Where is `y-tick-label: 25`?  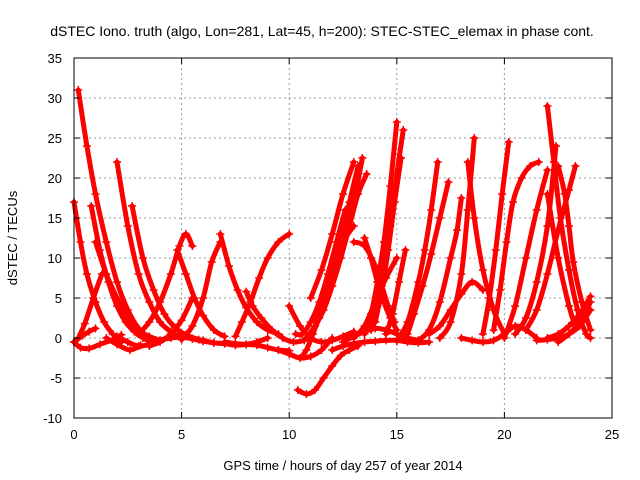 y-tick-label: 25 is located at coordinates (55, 138).